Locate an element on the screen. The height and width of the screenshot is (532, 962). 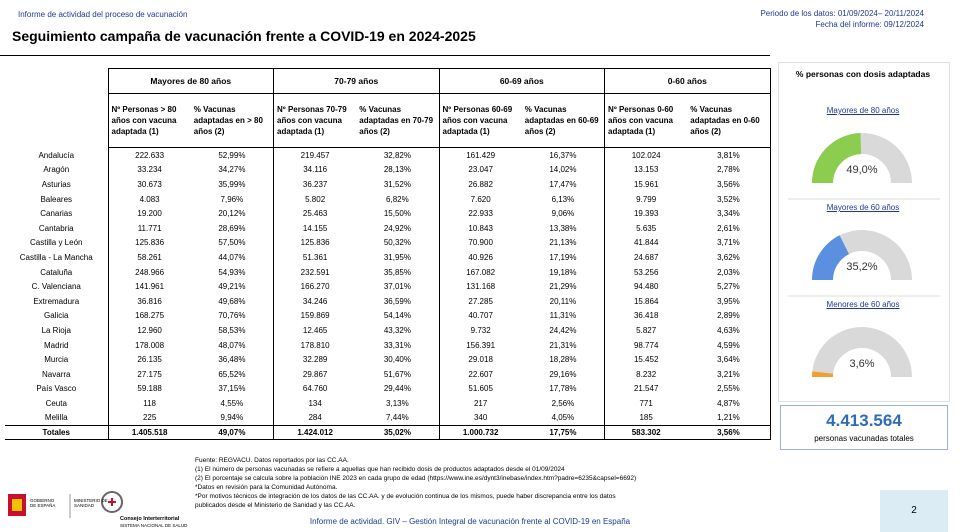
cell: 24,42% is located at coordinates (563, 330).